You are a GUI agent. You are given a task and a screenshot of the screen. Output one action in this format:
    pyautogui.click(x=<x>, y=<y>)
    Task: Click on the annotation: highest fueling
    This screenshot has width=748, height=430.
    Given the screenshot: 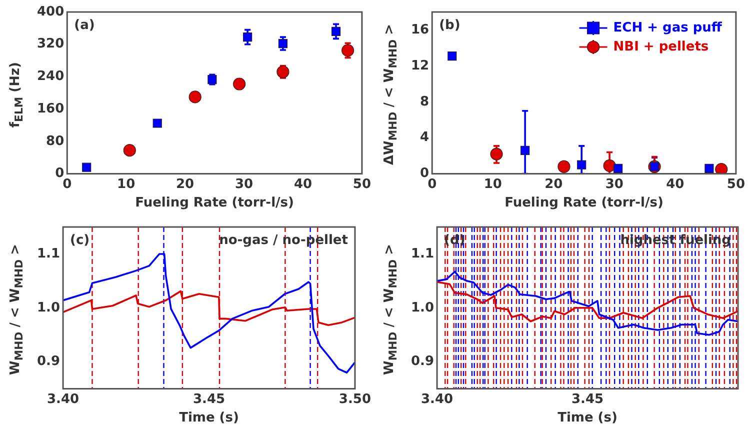 What is the action you would take?
    pyautogui.click(x=675, y=240)
    